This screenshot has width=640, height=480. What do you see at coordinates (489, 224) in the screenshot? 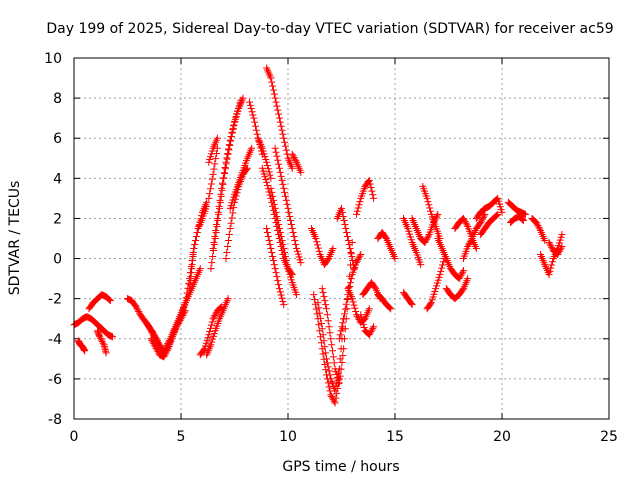
I see `series-arc49` at bounding box center [489, 224].